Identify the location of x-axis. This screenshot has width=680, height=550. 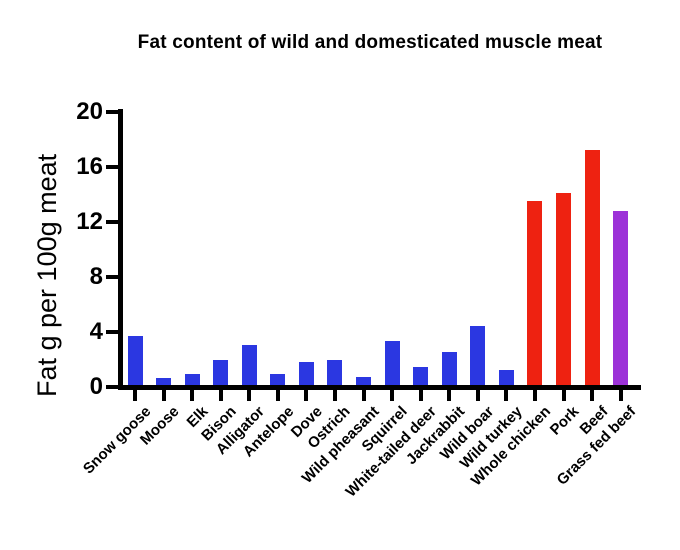
(379, 387).